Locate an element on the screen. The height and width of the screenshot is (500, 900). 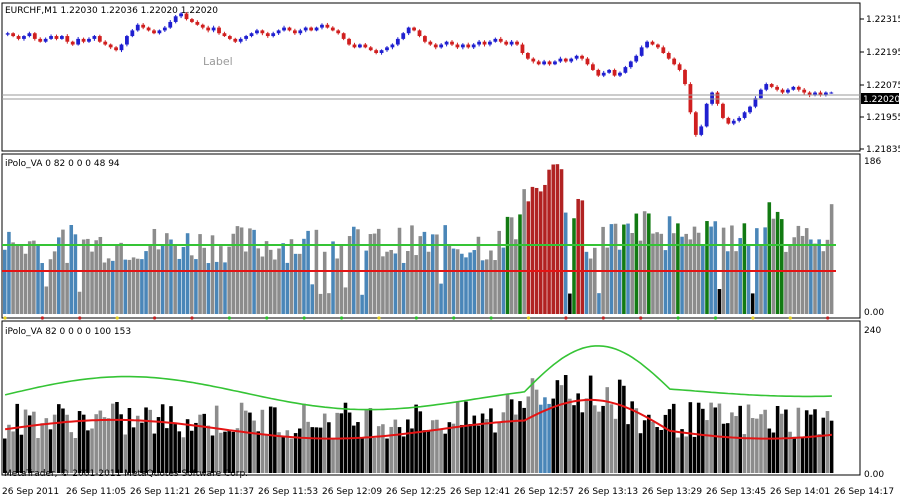
indicator2-red-line is located at coordinates (418, 419).